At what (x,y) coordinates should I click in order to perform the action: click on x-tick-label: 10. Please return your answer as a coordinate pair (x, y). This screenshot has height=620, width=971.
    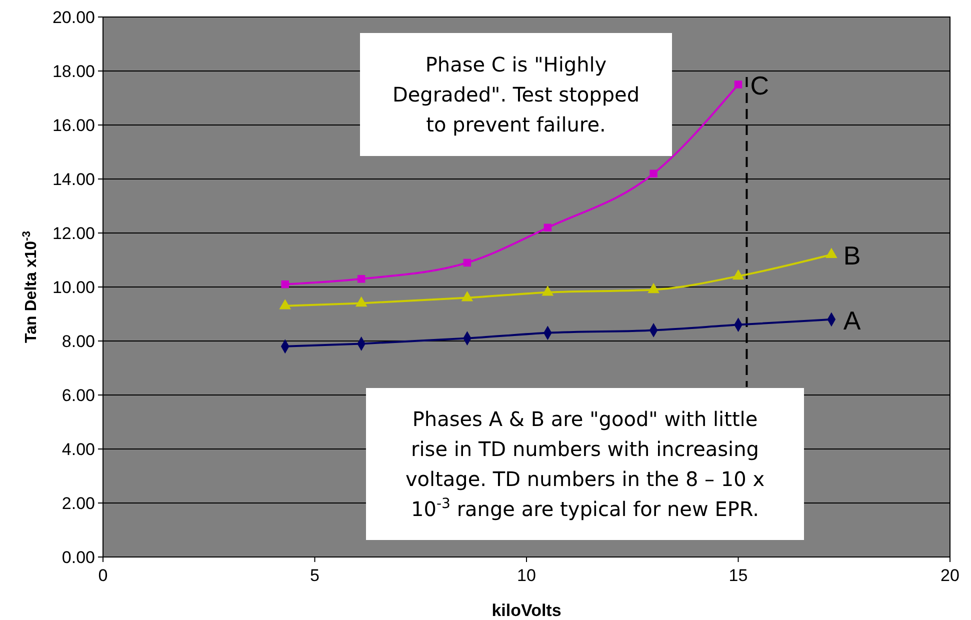
    Looking at the image, I should click on (526, 575).